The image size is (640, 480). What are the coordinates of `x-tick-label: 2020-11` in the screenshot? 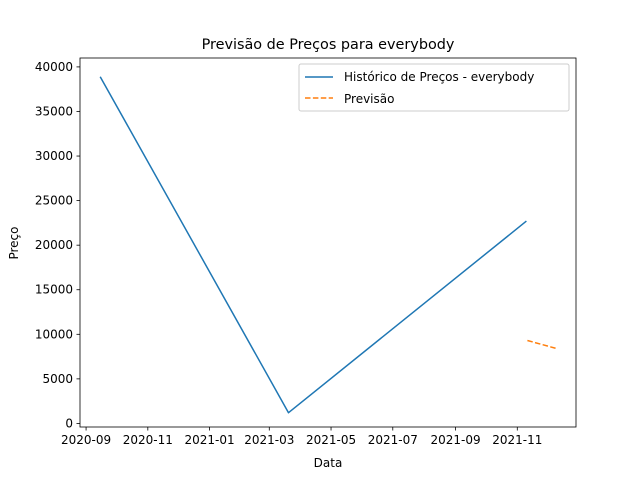 It's located at (148, 440).